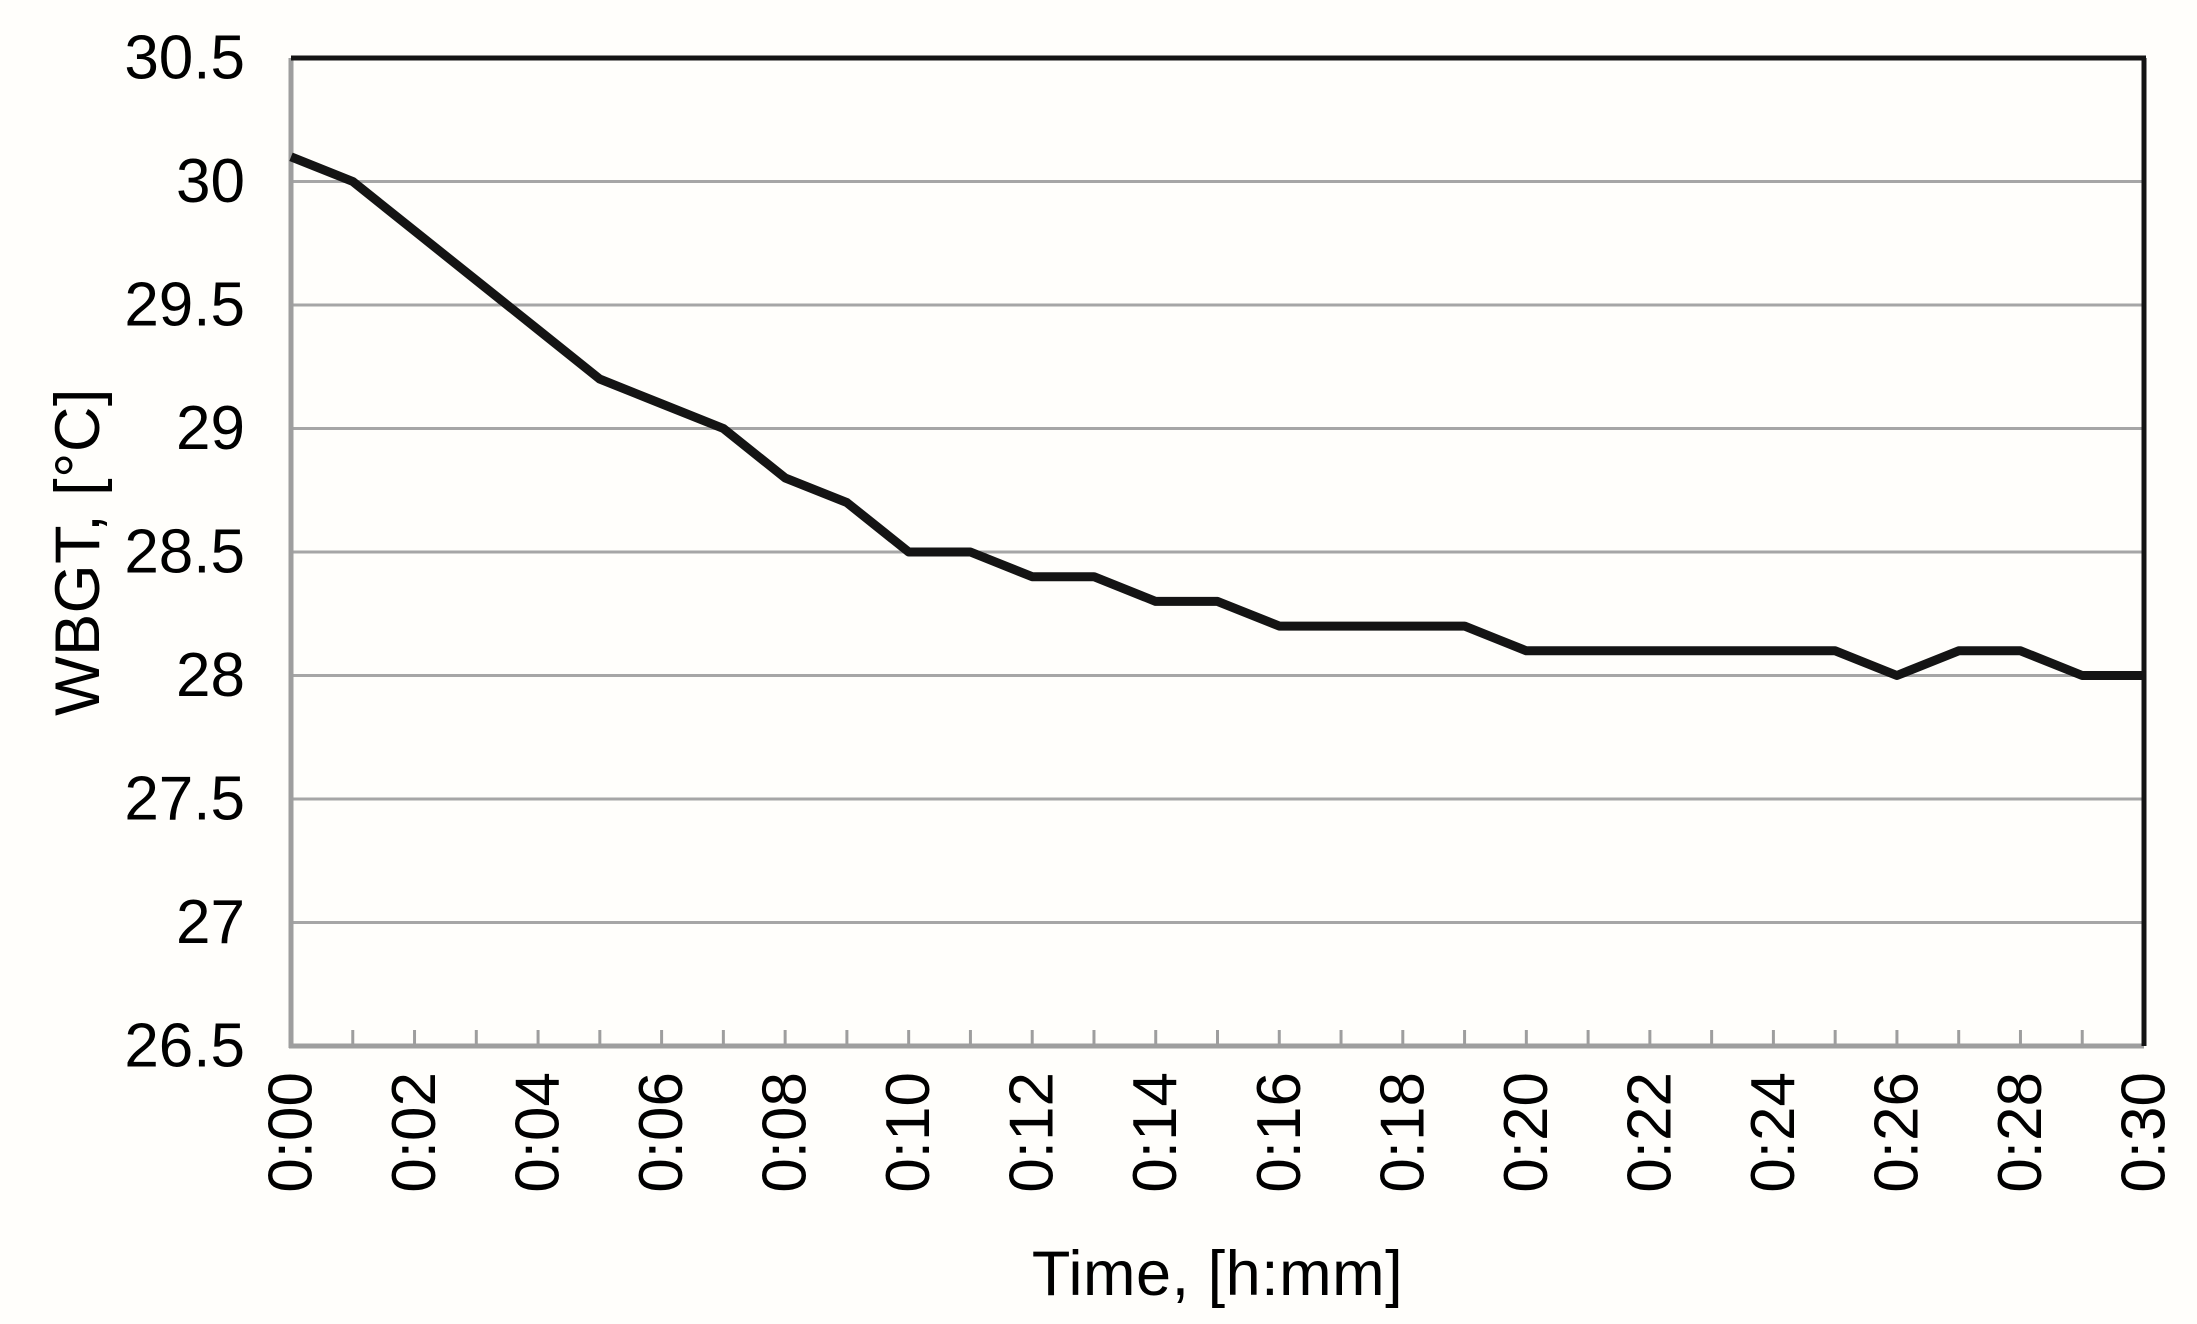 This screenshot has height=1324, width=2197. Describe the element at coordinates (1649, 1132) in the screenshot. I see `x-tick-label: 0:22` at that location.